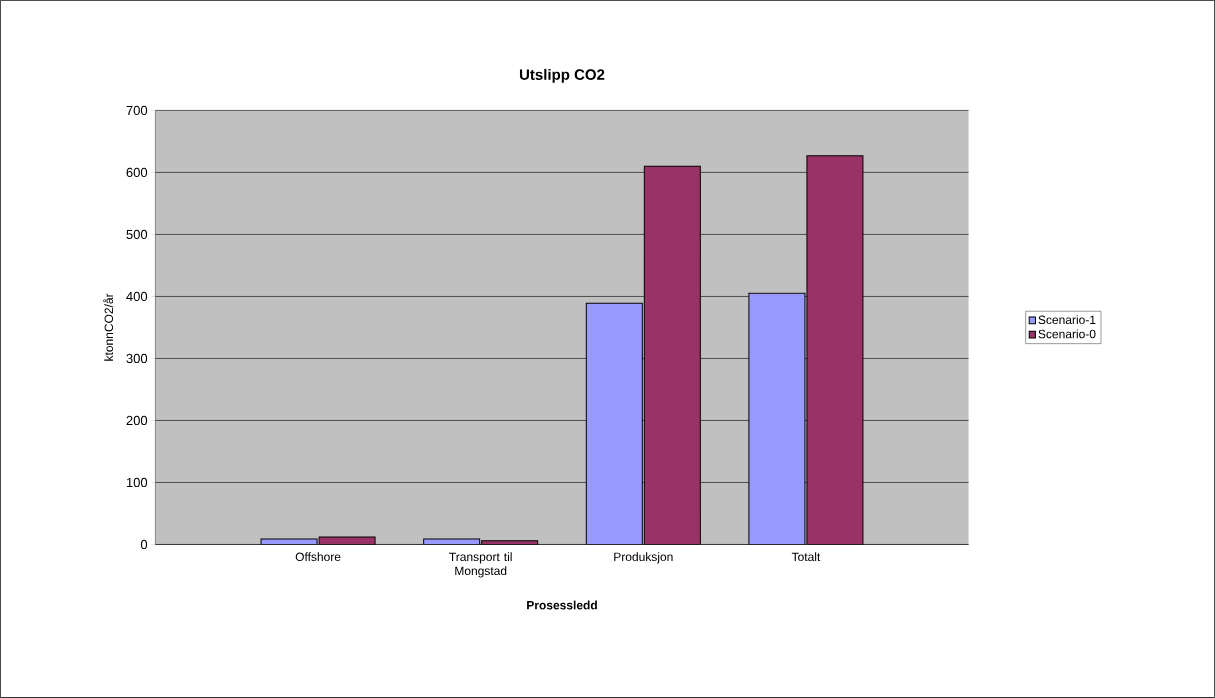  Describe the element at coordinates (806, 557) in the screenshot. I see `x-tick-label: Totalt` at that location.